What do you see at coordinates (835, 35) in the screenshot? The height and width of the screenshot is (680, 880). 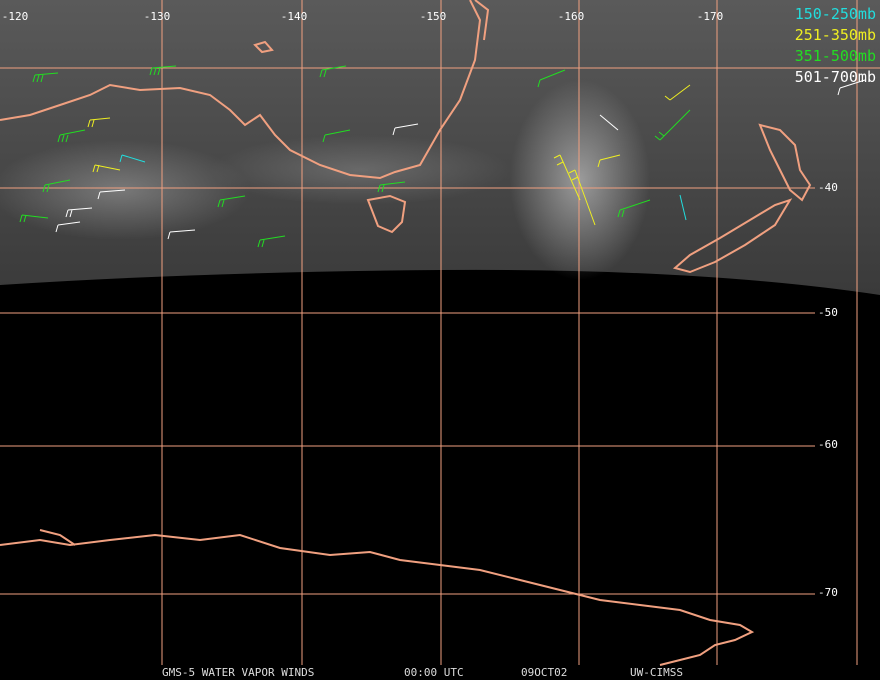 I see `legend-entry: 251-350mb` at bounding box center [835, 35].